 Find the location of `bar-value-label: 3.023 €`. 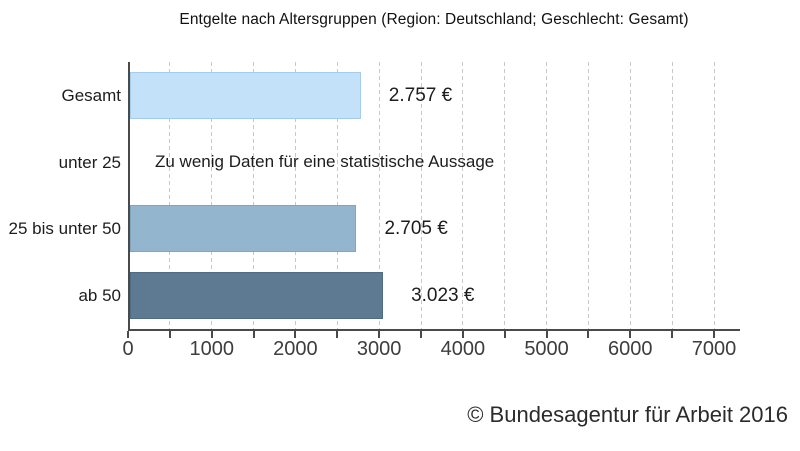

bar-value-label: 3.023 € is located at coordinates (443, 296).